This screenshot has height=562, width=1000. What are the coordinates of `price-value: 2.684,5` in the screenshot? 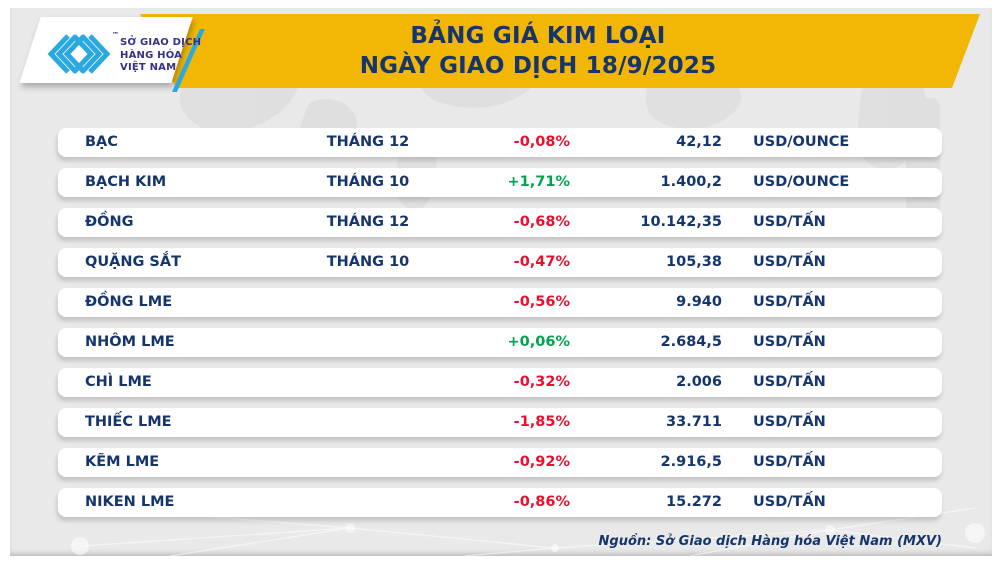 It's located at (691, 342).